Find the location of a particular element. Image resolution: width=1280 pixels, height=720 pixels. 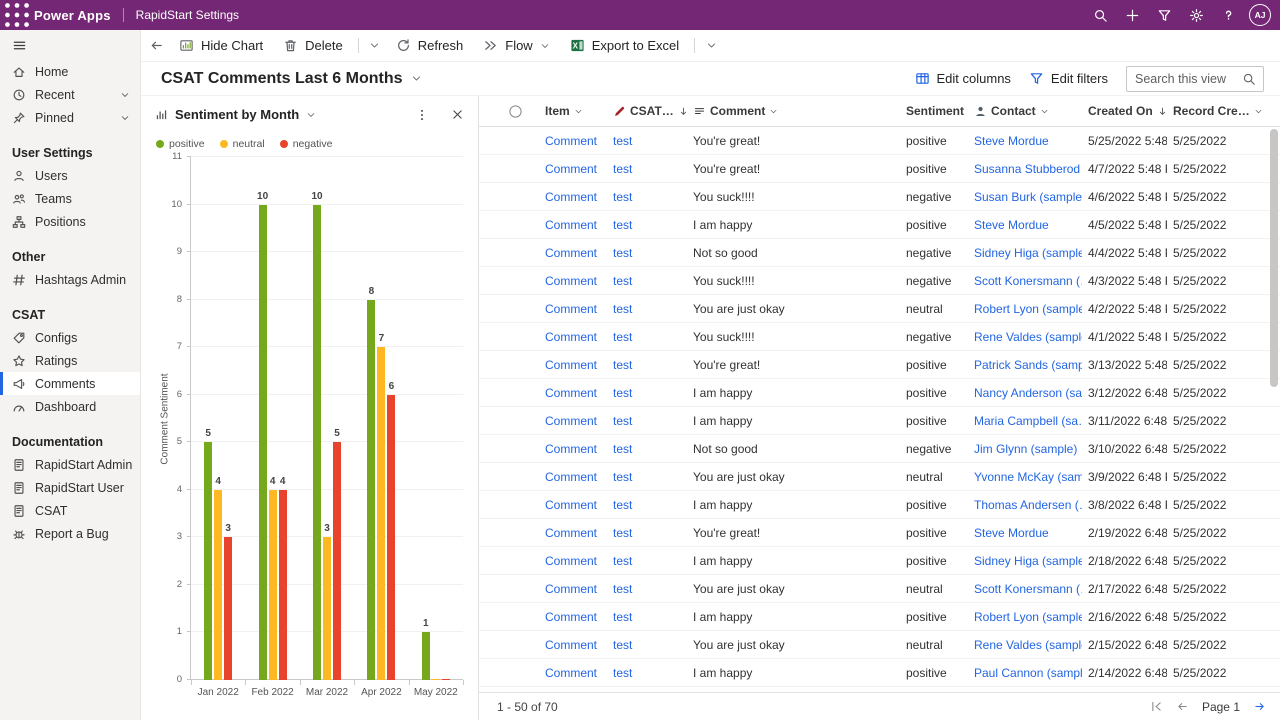

column-header-comment: Comment is located at coordinates (793, 111).